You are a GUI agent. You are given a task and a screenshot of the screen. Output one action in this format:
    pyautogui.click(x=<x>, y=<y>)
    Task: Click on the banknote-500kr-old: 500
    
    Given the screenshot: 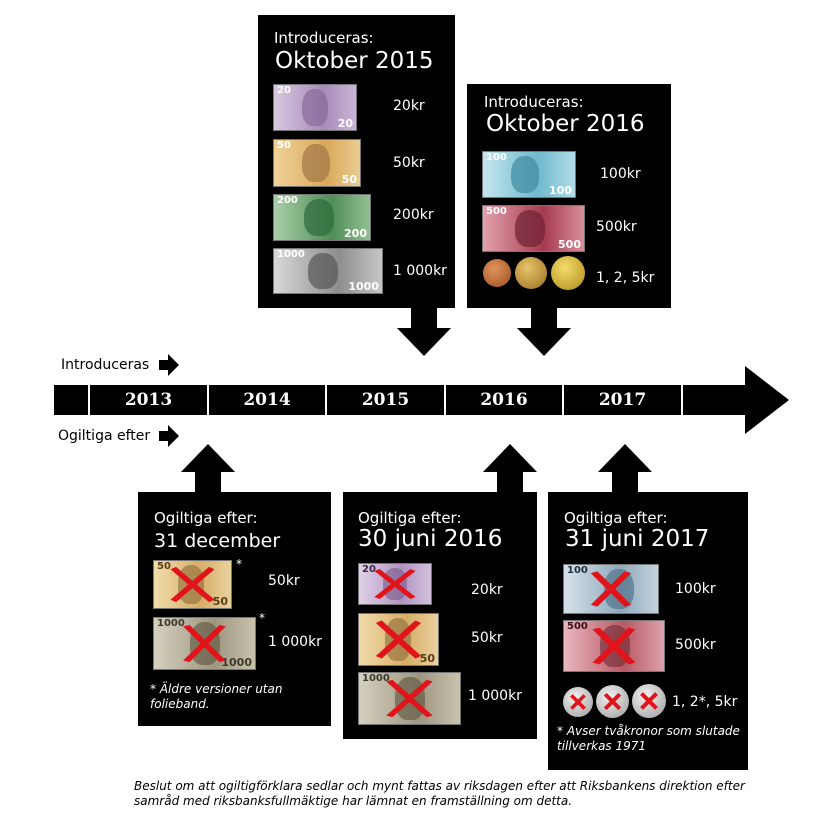 What is the action you would take?
    pyautogui.click(x=614, y=646)
    